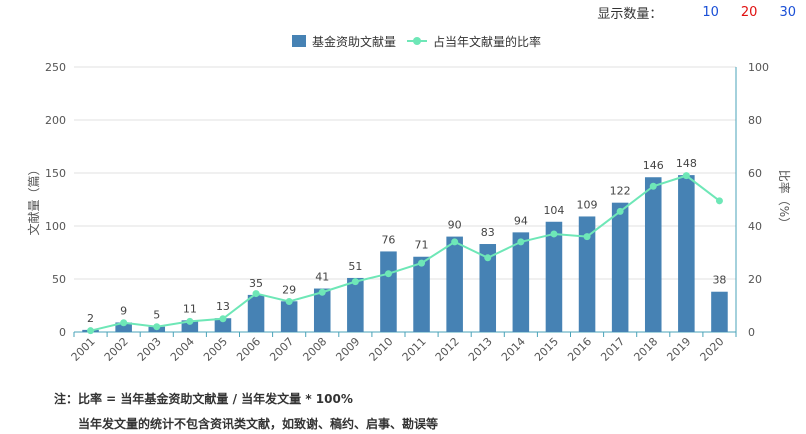 This screenshot has height=434, width=806. I want to click on note-exclusion: 当年发文量的统计不包含资讯类文献，如致谢、稿约、启事、勘误等, so click(258, 424).